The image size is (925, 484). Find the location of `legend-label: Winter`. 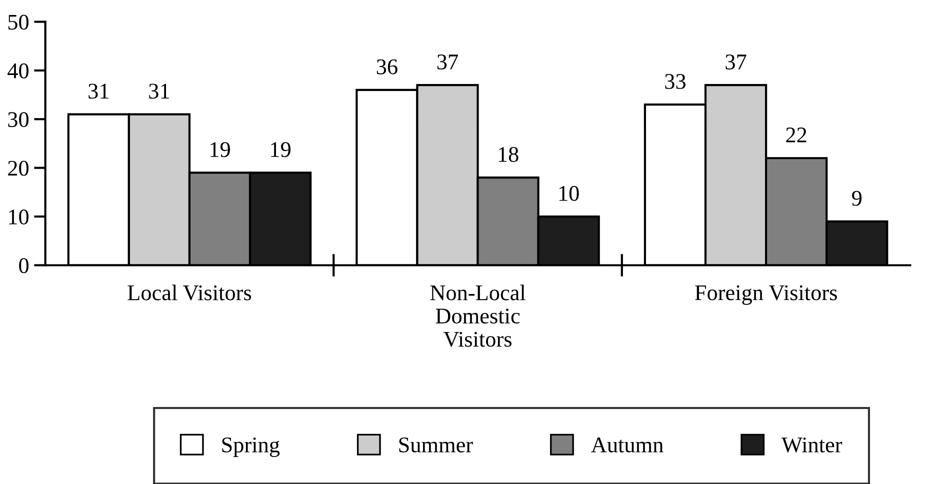

legend-label: Winter is located at coordinates (812, 445).